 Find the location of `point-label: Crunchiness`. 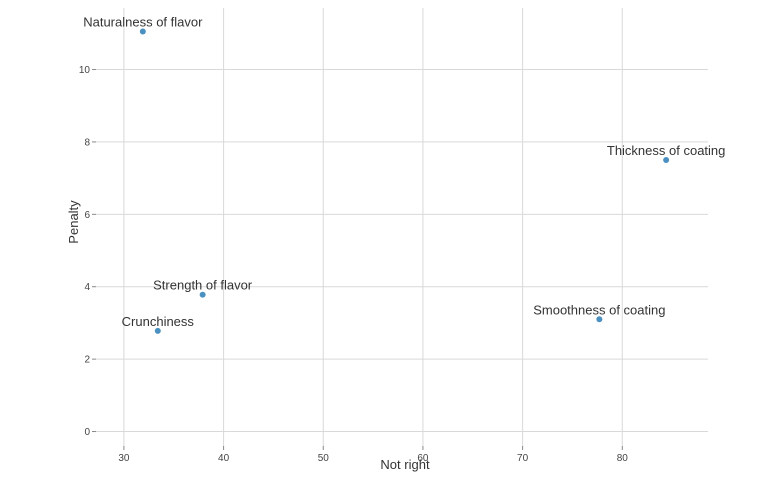

point-label: Crunchiness is located at coordinates (158, 321).